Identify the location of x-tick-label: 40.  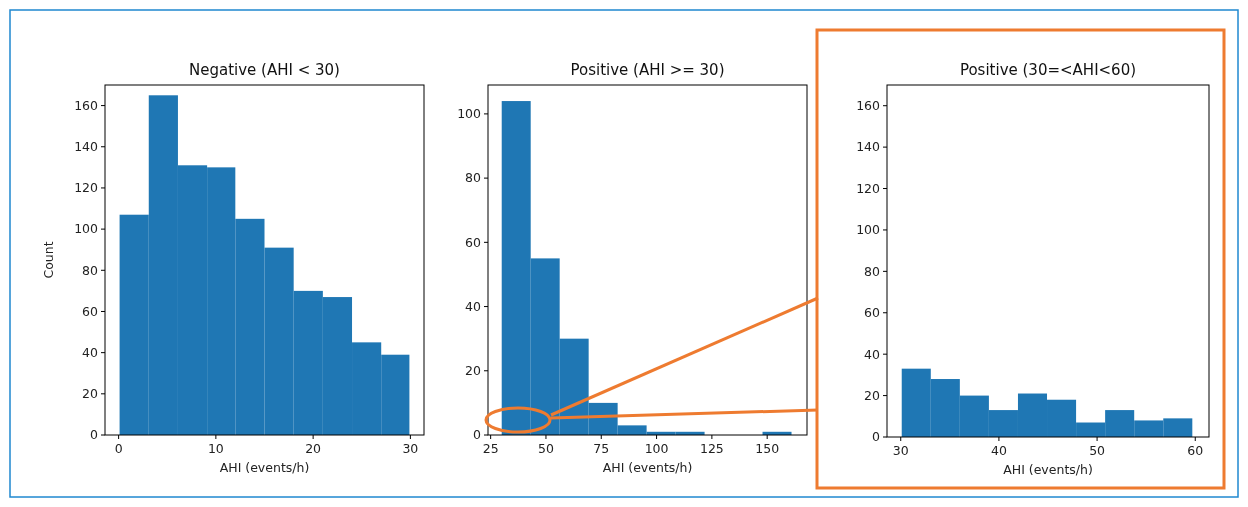
(998, 450).